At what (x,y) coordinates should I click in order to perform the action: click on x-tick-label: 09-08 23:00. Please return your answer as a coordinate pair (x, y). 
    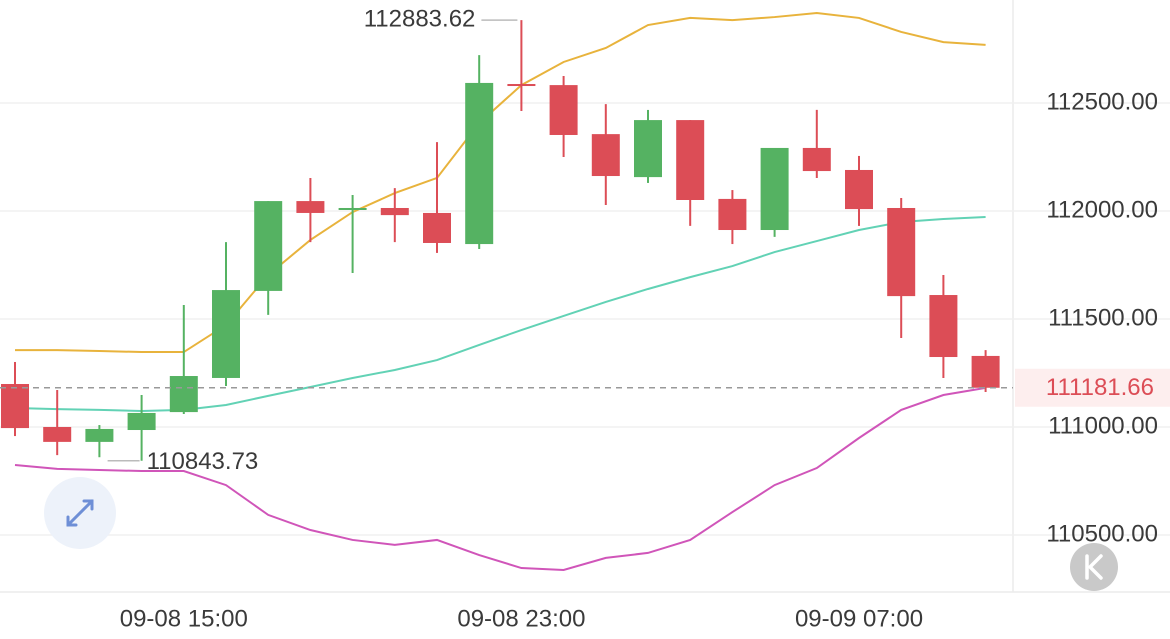
    Looking at the image, I should click on (521, 618).